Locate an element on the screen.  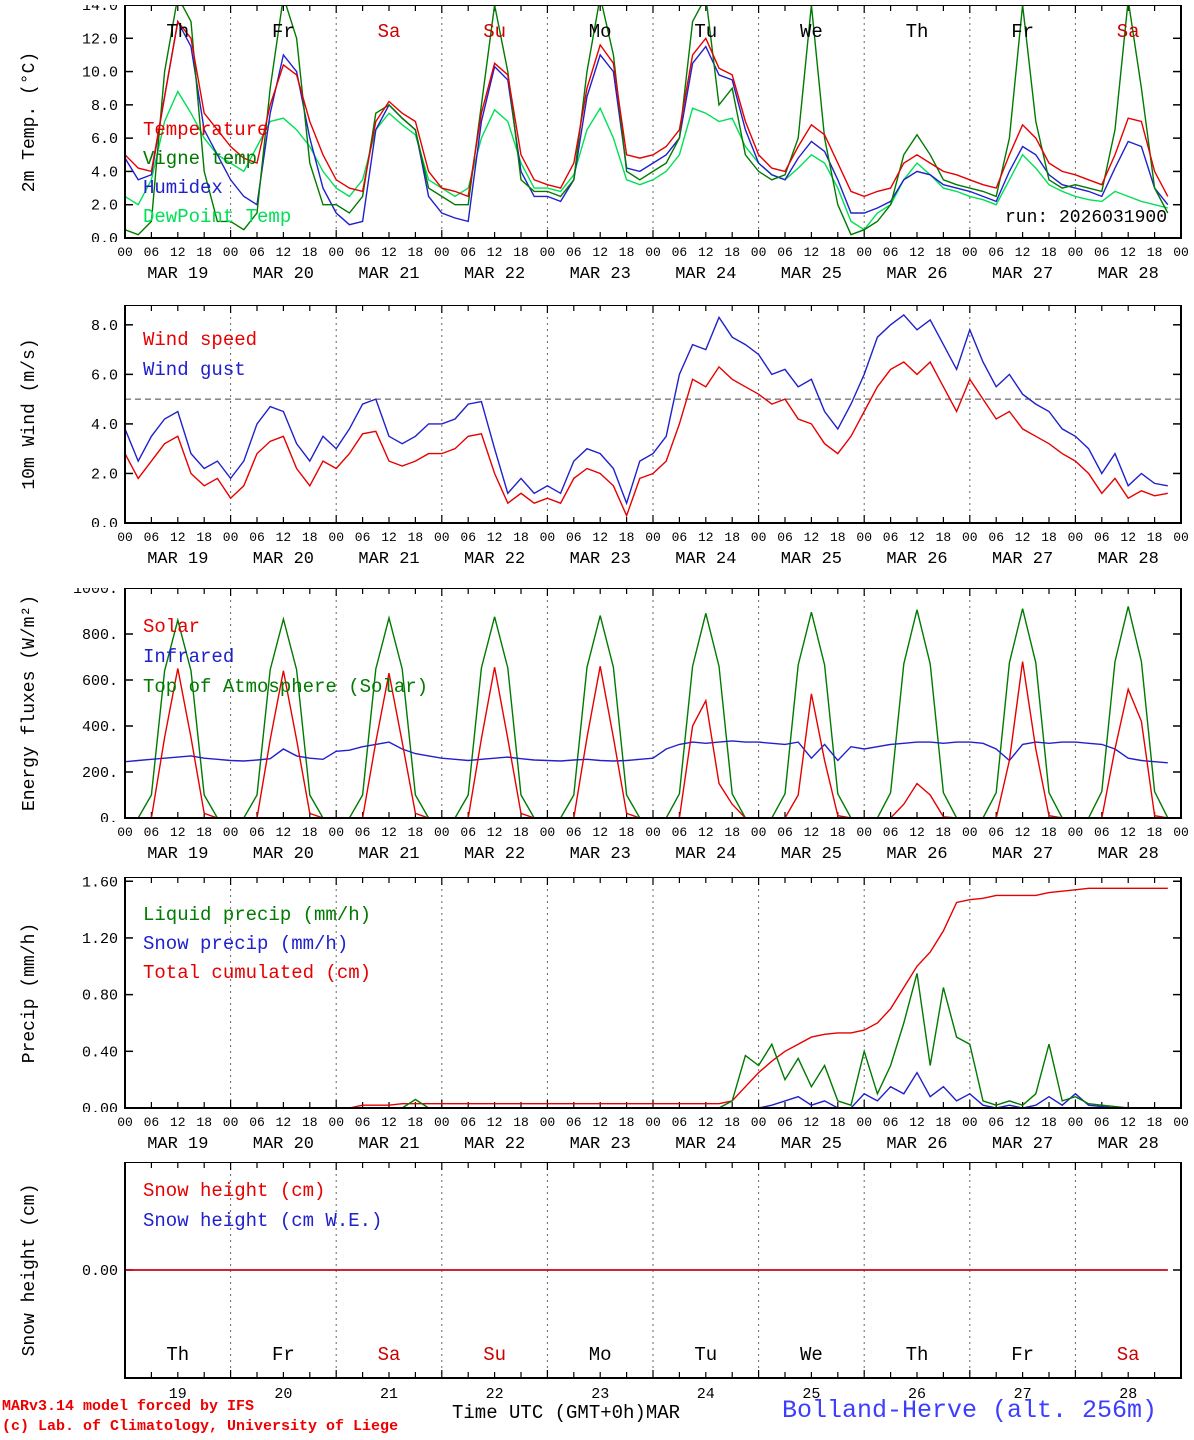
legend-total-cumulated-cm-: Total cumulated (cm) is located at coordinates (257, 973).